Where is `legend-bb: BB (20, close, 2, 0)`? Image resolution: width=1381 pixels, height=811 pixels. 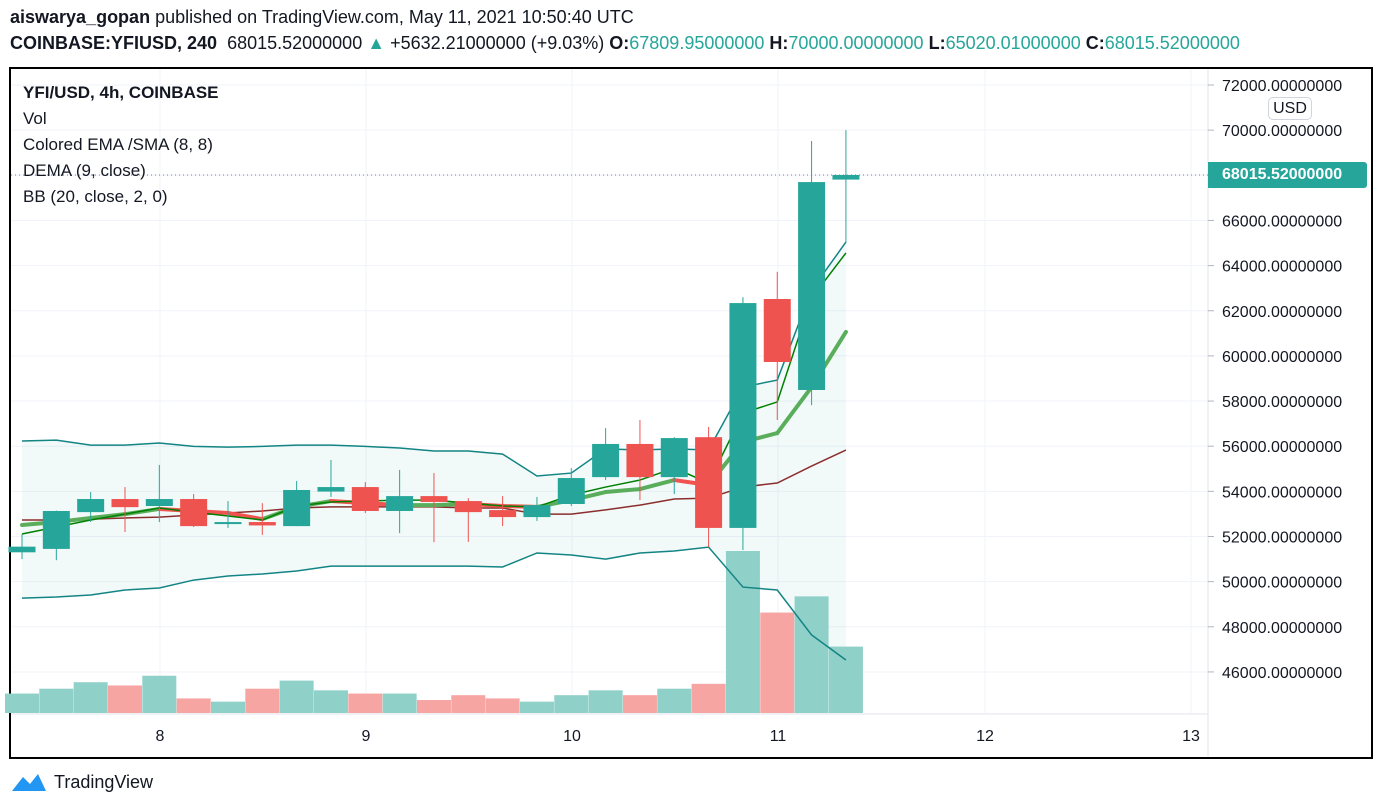 legend-bb: BB (20, close, 2, 0) is located at coordinates (95, 196).